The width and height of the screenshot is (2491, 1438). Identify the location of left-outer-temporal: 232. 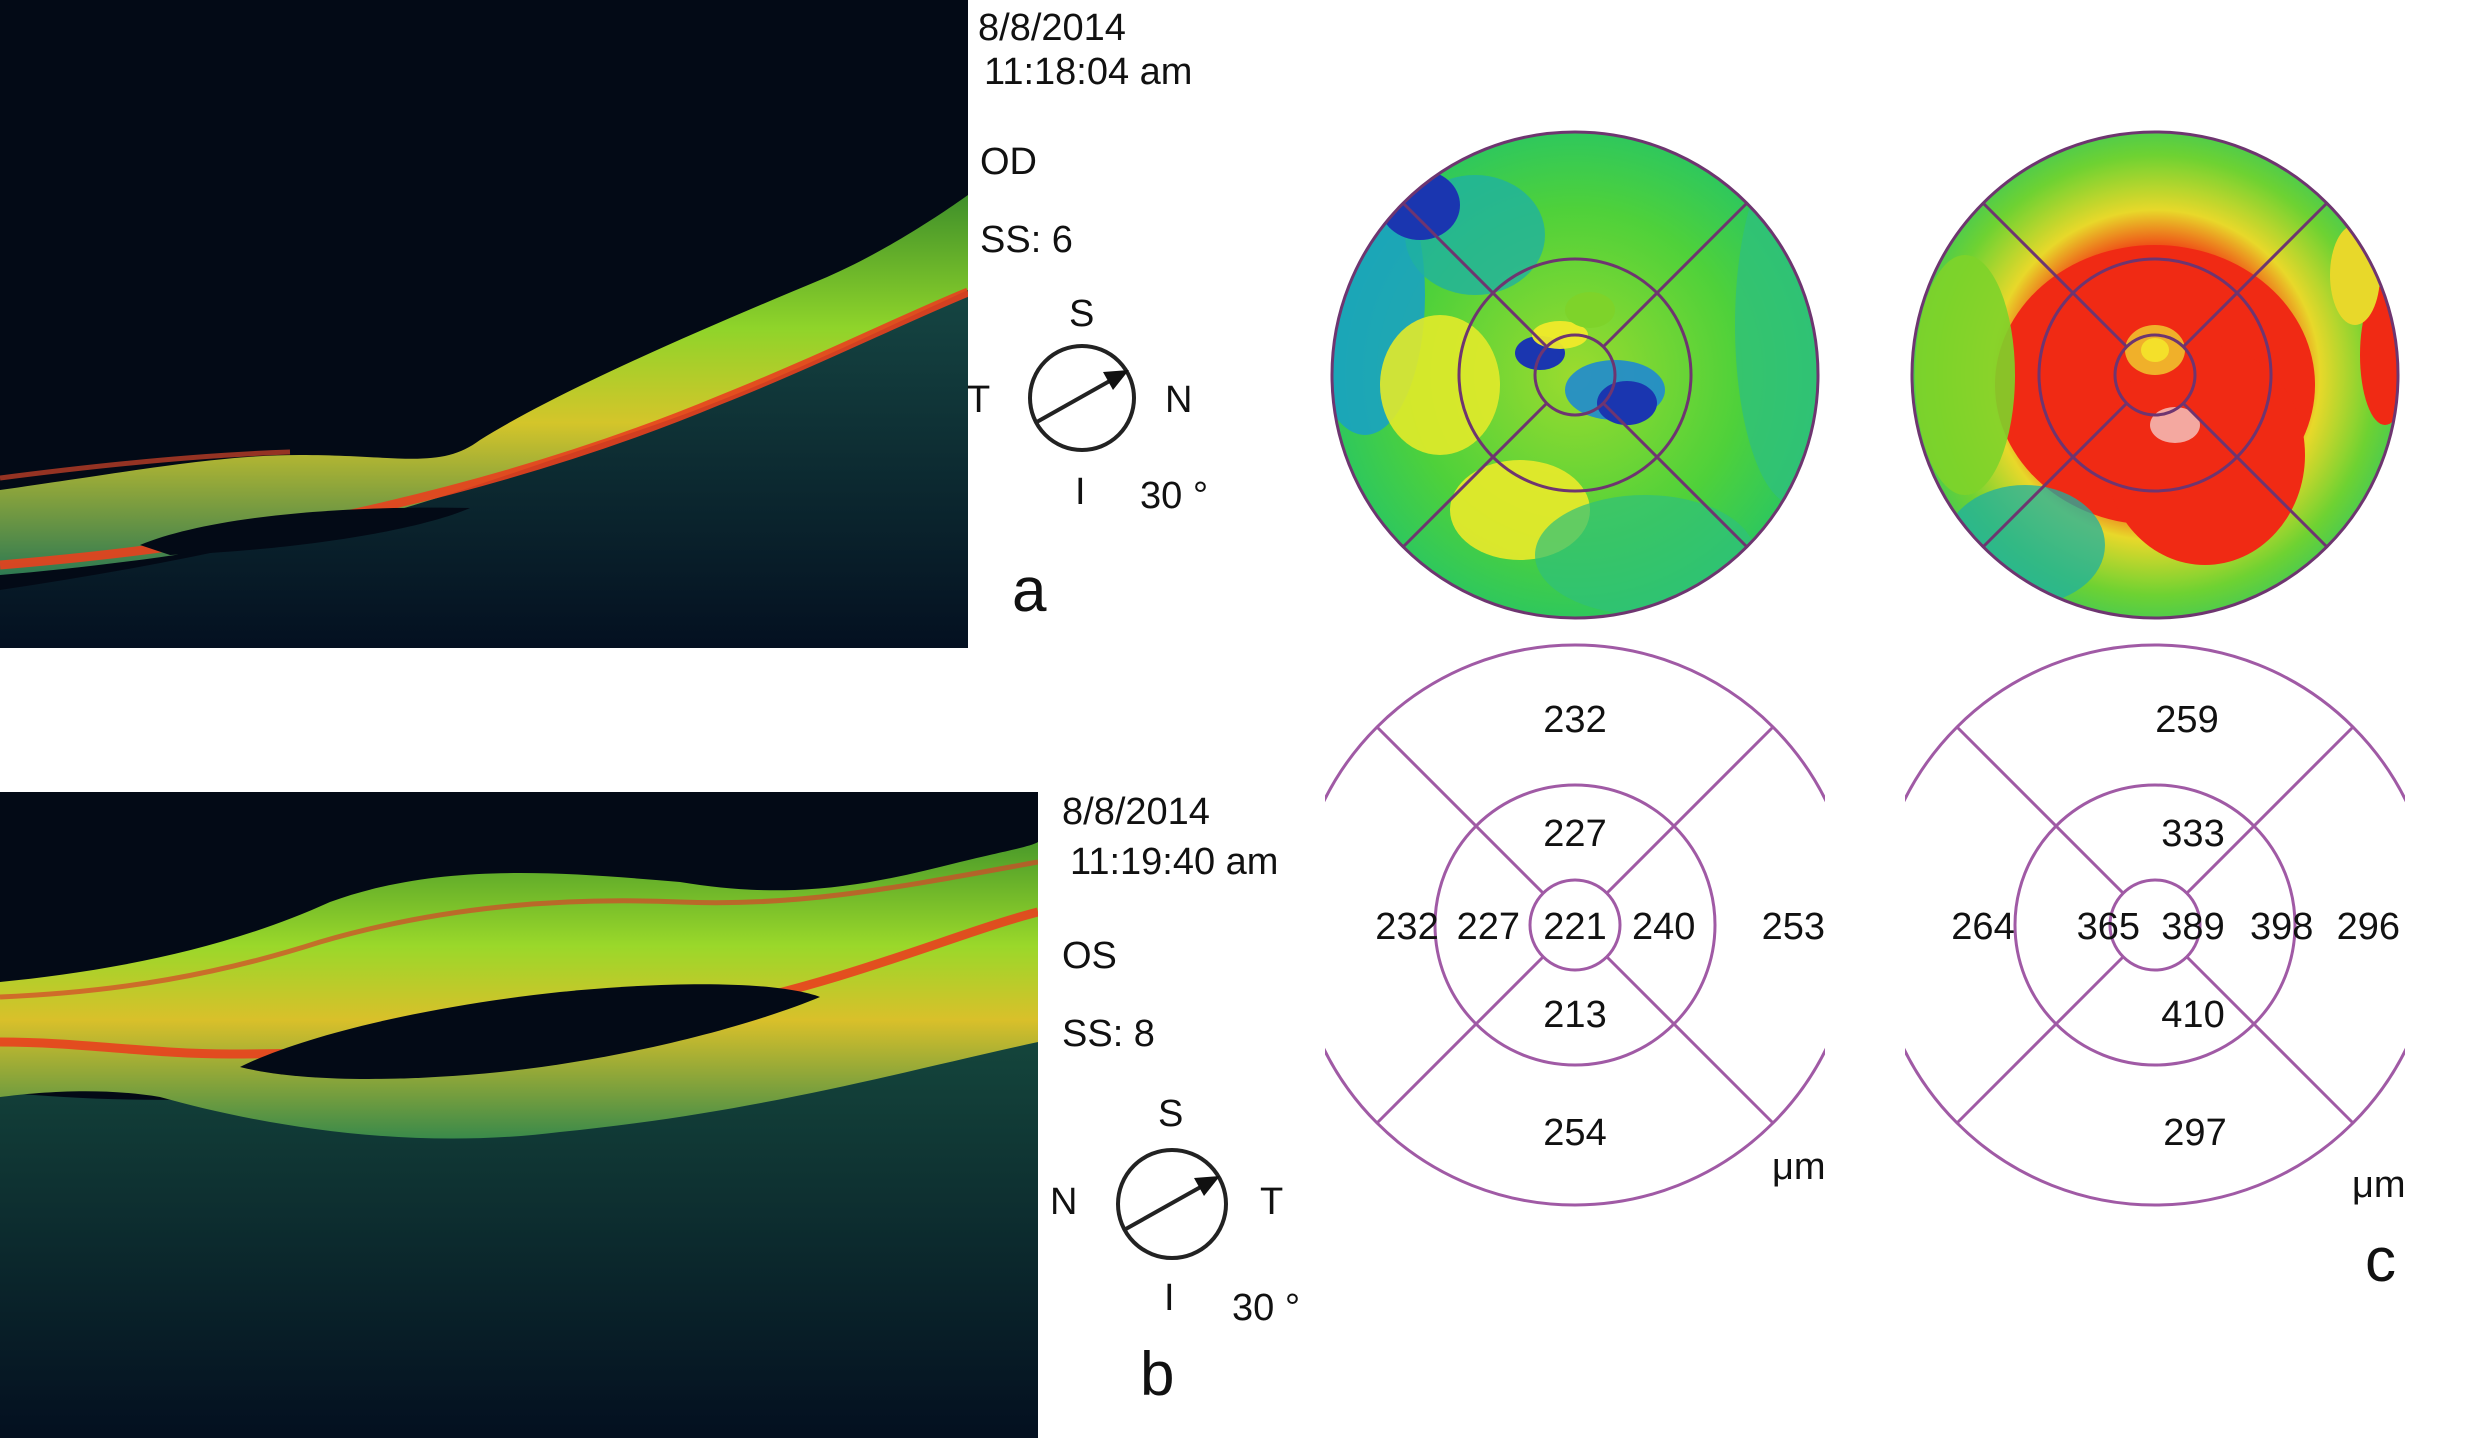
(1406, 927).